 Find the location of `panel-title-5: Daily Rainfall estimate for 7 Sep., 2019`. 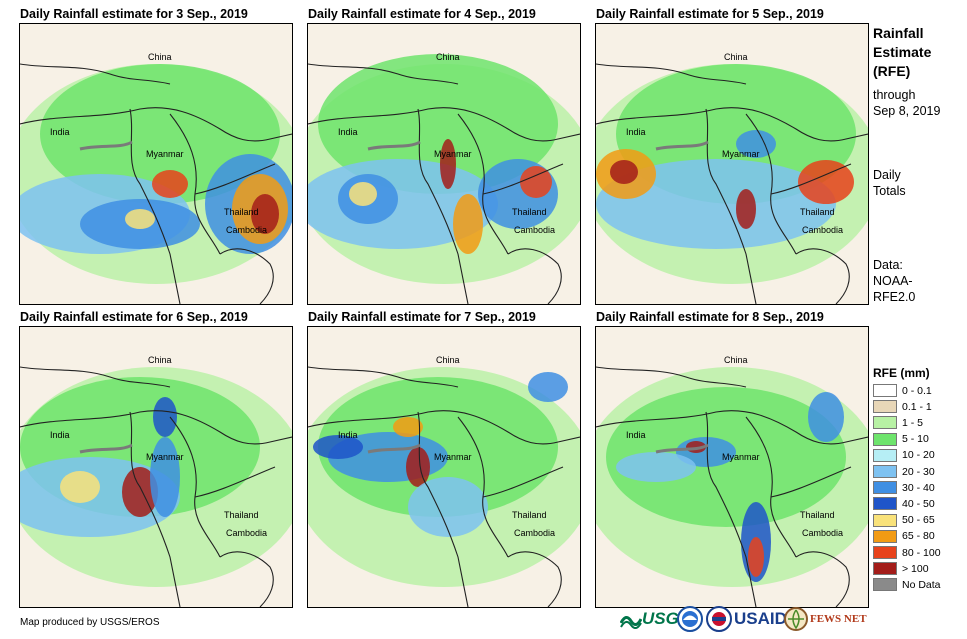

panel-title-5: Daily Rainfall estimate for 7 Sep., 2019 is located at coordinates (422, 317).